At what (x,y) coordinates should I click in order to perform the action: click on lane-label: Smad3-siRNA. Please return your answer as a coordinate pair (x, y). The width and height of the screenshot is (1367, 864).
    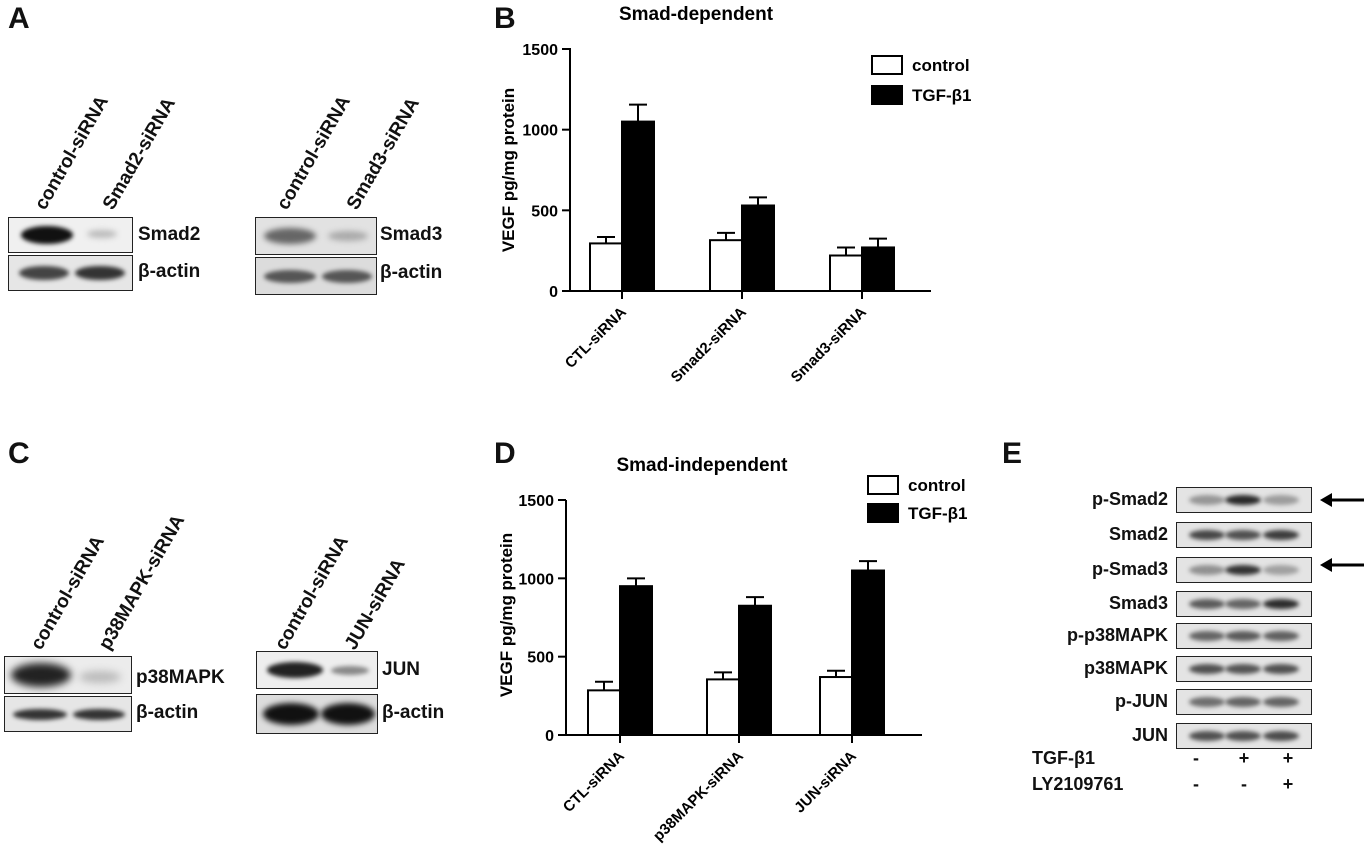
    Looking at the image, I should click on (383, 154).